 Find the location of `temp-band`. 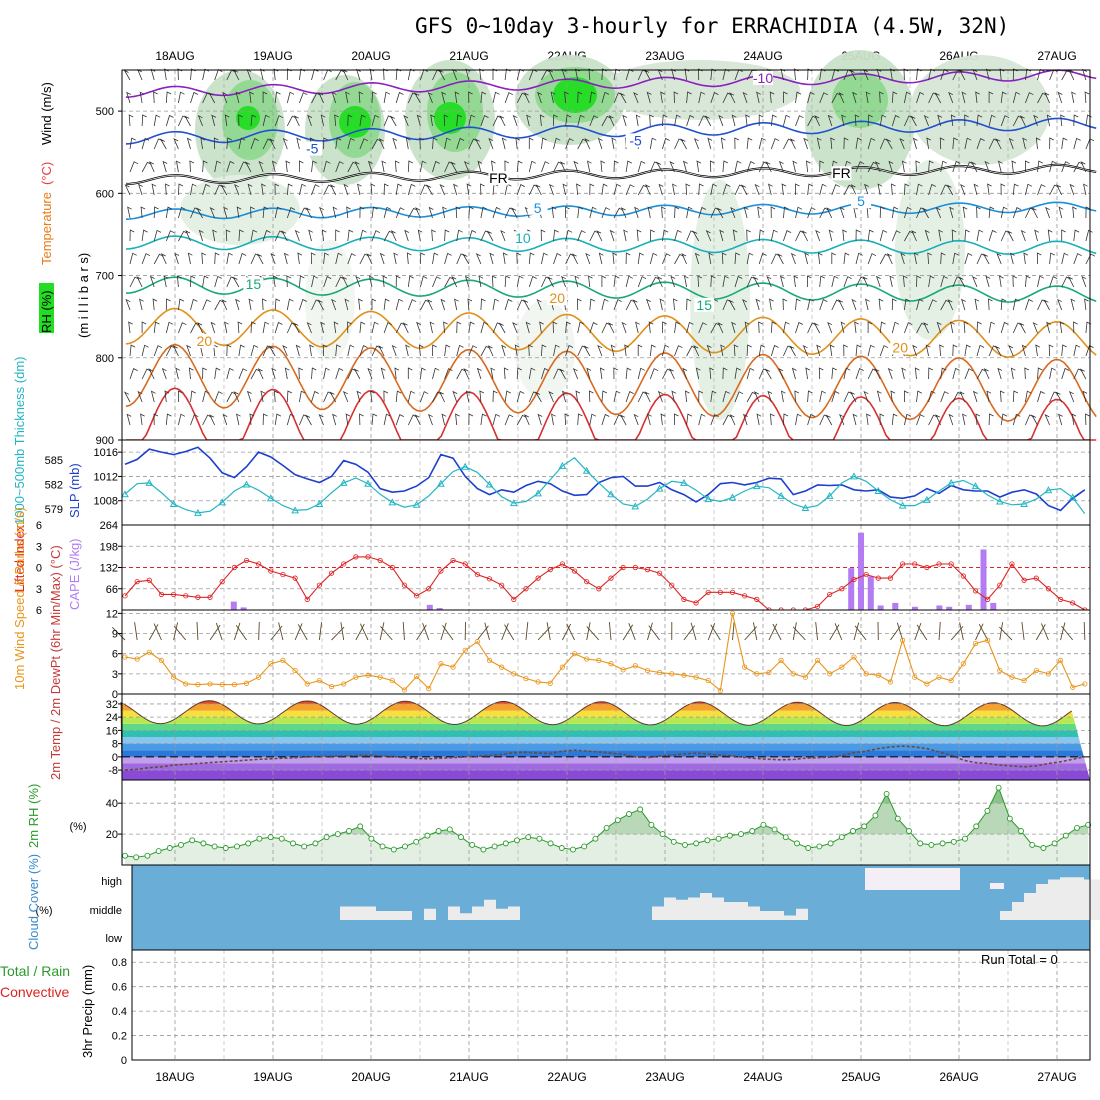

temp-band is located at coordinates (606, 760).